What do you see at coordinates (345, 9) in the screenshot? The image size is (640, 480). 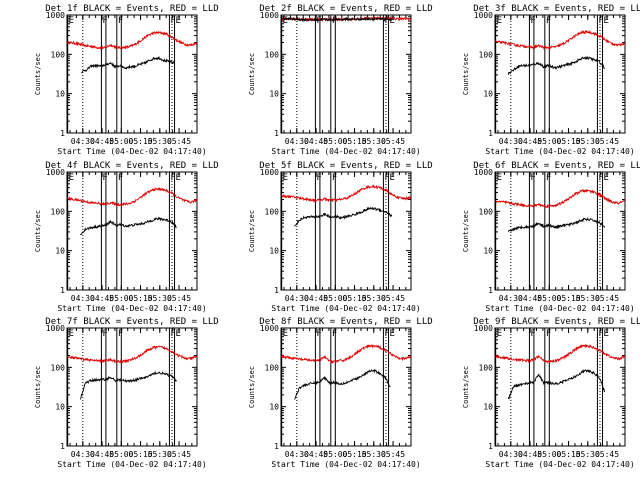 I see `panel-title: Det 2f BLACK = Events, RED = LLD` at bounding box center [345, 9].